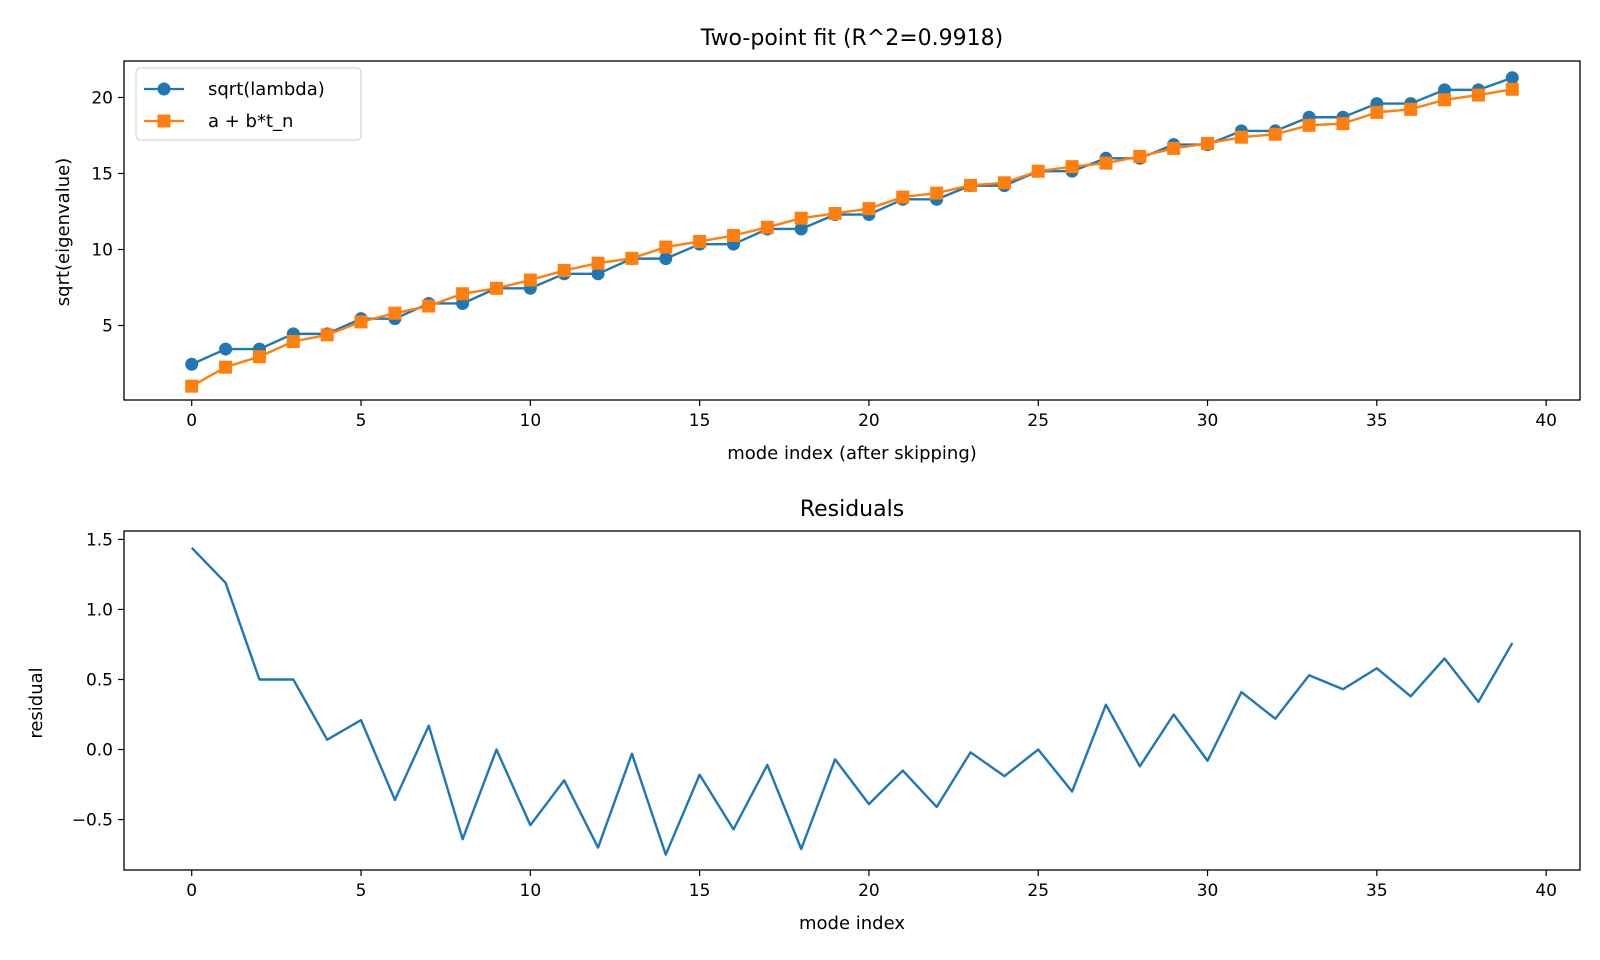 Image resolution: width=1600 pixels, height=960 pixels. I want to click on legend-entry-fit-line: a + b*t_n, so click(218, 121).